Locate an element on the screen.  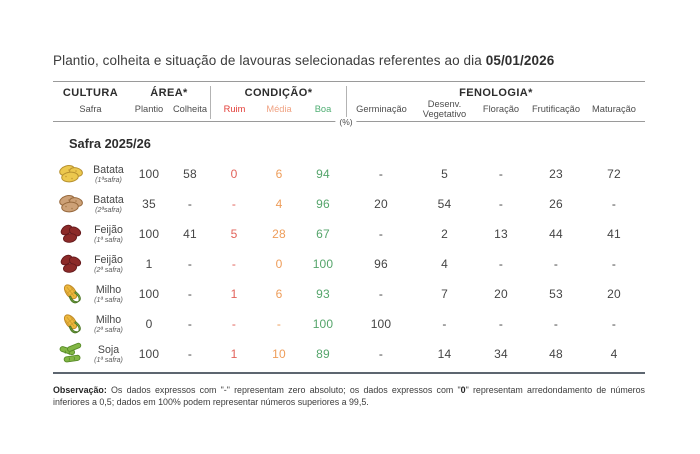
cell-desenv: 7 is located at coordinates (444, 294).